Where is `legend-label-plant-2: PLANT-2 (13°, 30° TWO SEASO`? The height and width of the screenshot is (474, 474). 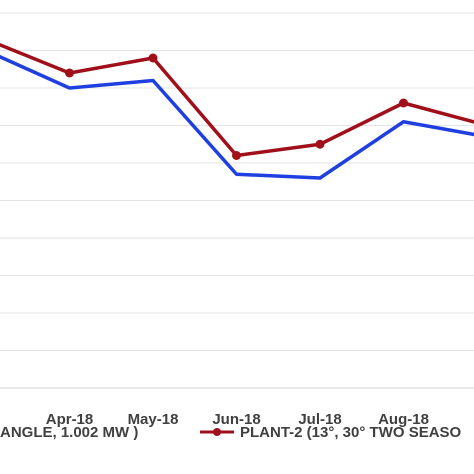
legend-label-plant-2: PLANT-2 (13°, 30° TWO SEASO is located at coordinates (351, 432).